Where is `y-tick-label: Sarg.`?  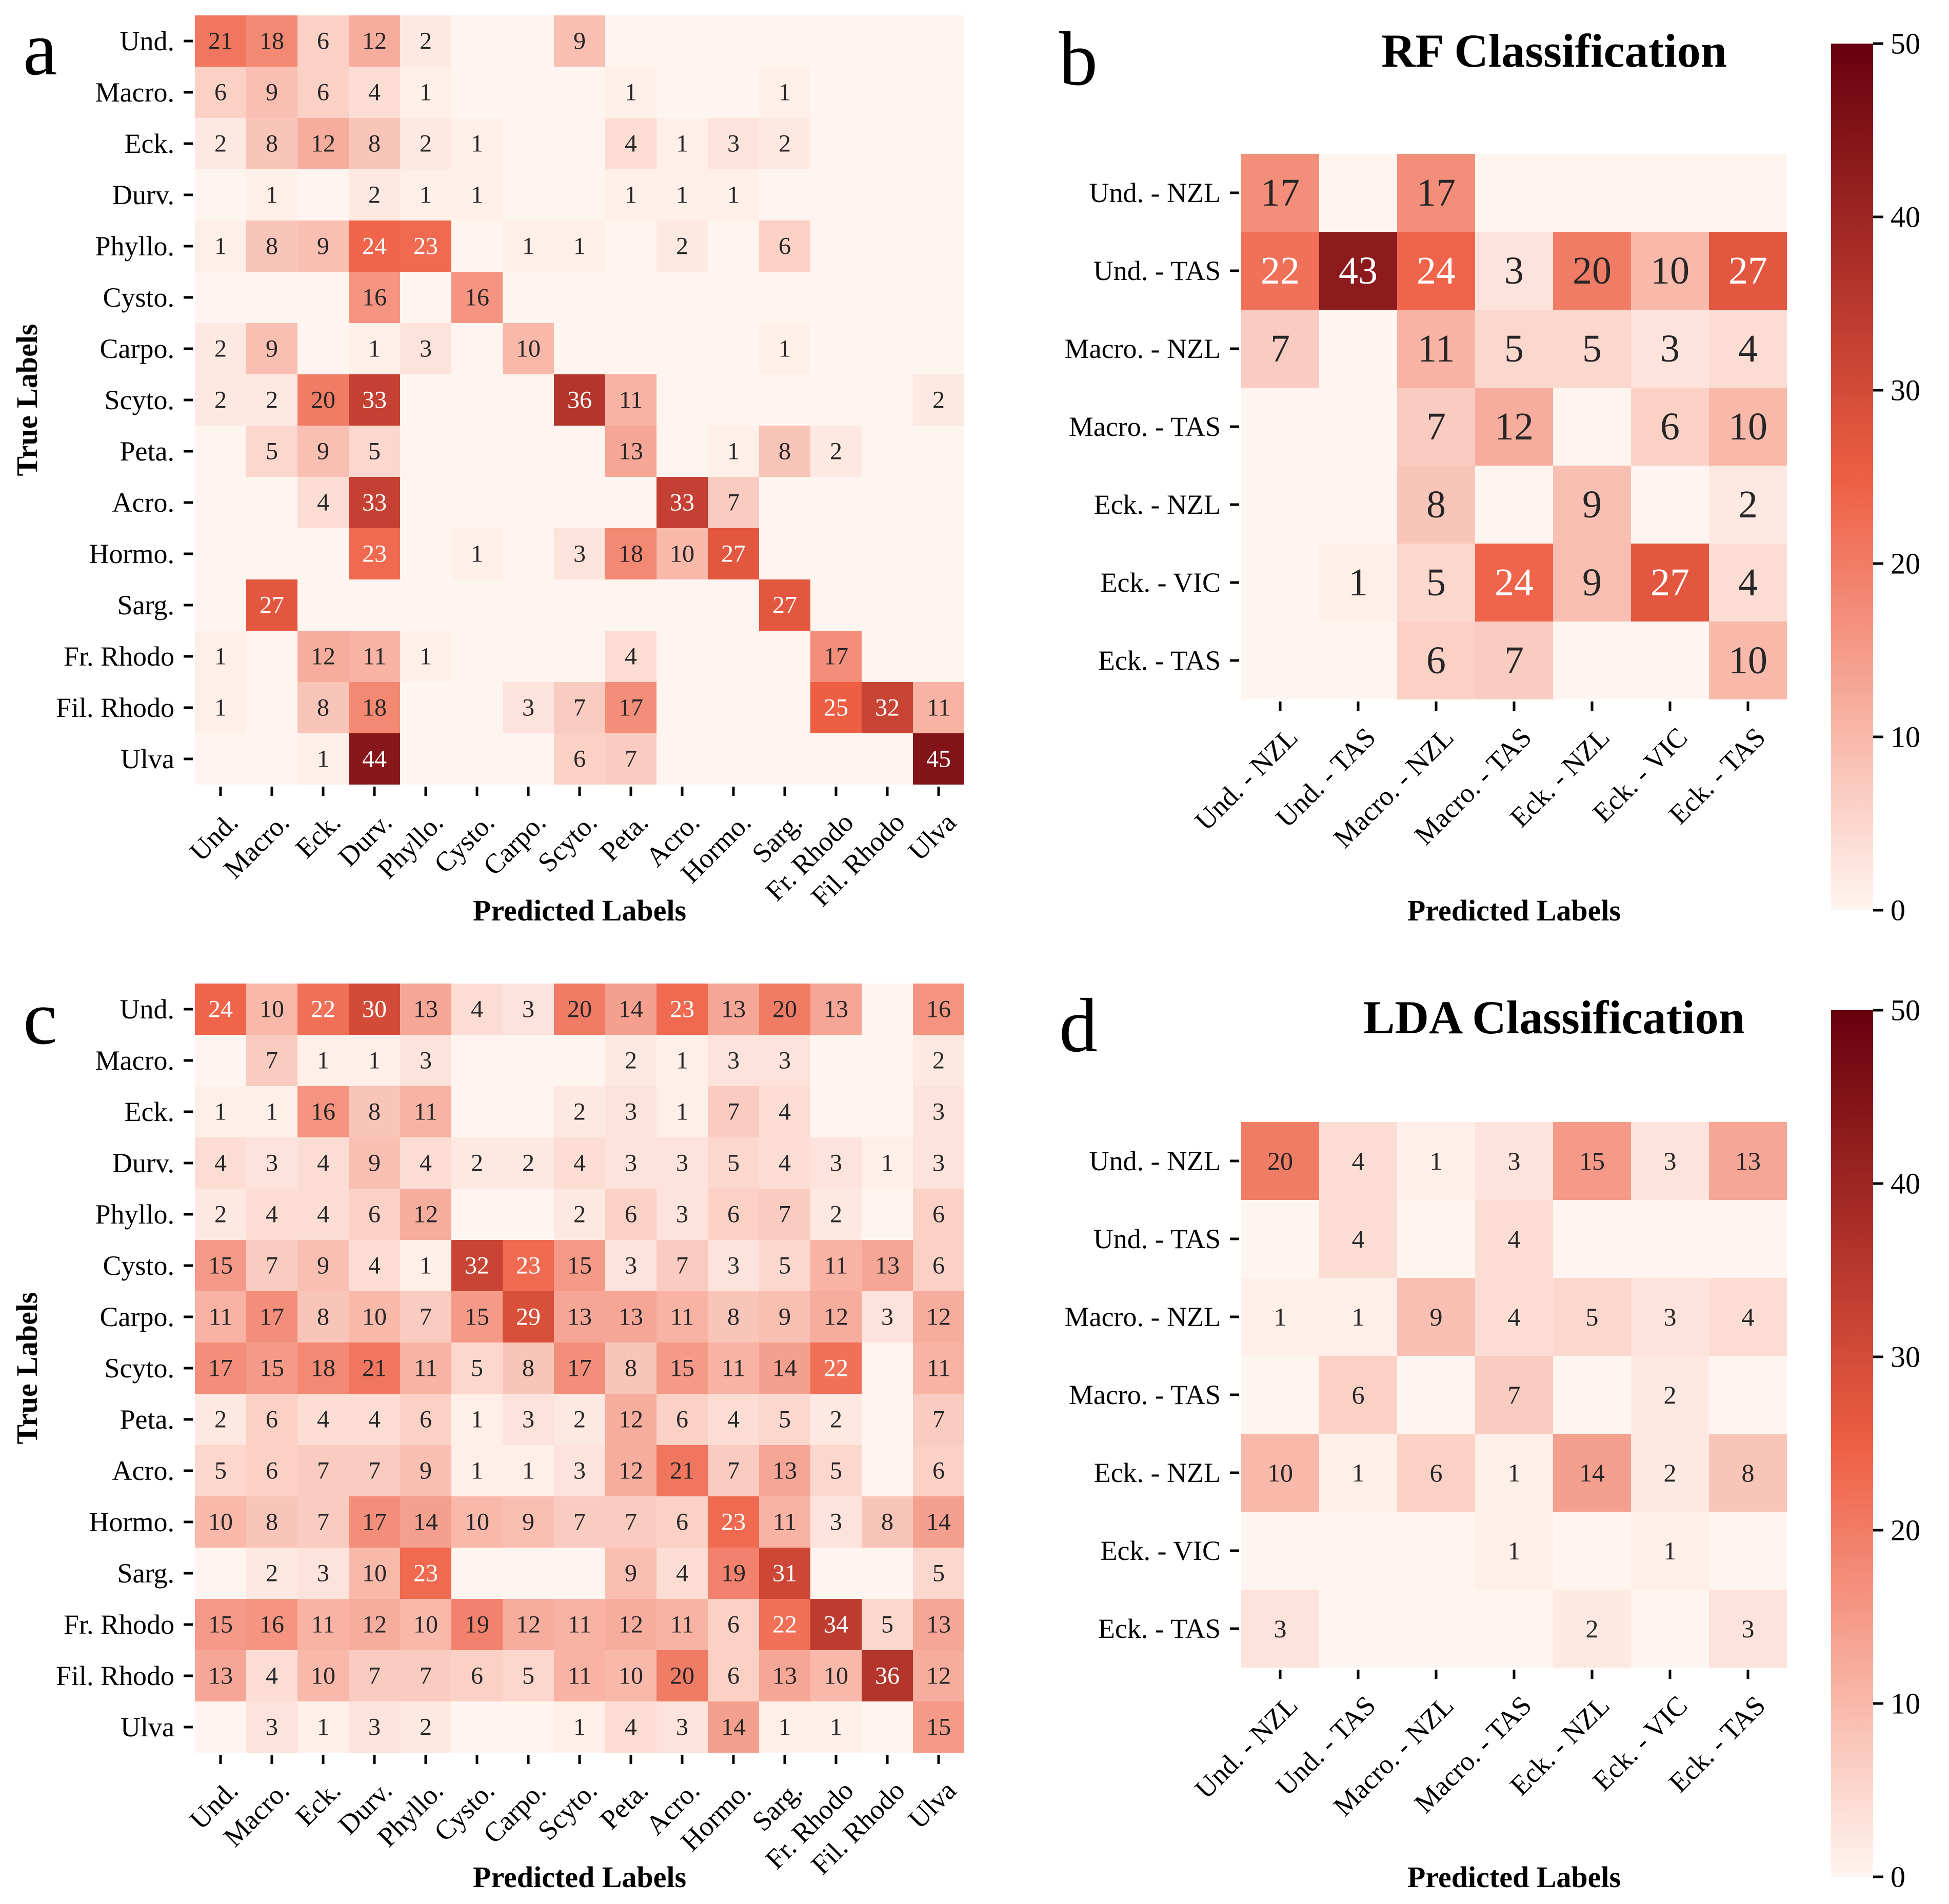
y-tick-label: Sarg. is located at coordinates (145, 605).